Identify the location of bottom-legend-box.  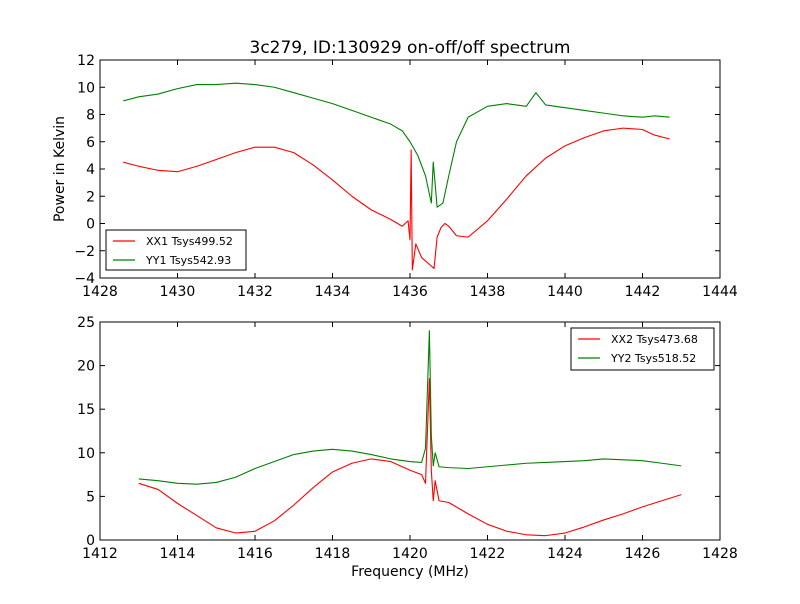
(642, 349).